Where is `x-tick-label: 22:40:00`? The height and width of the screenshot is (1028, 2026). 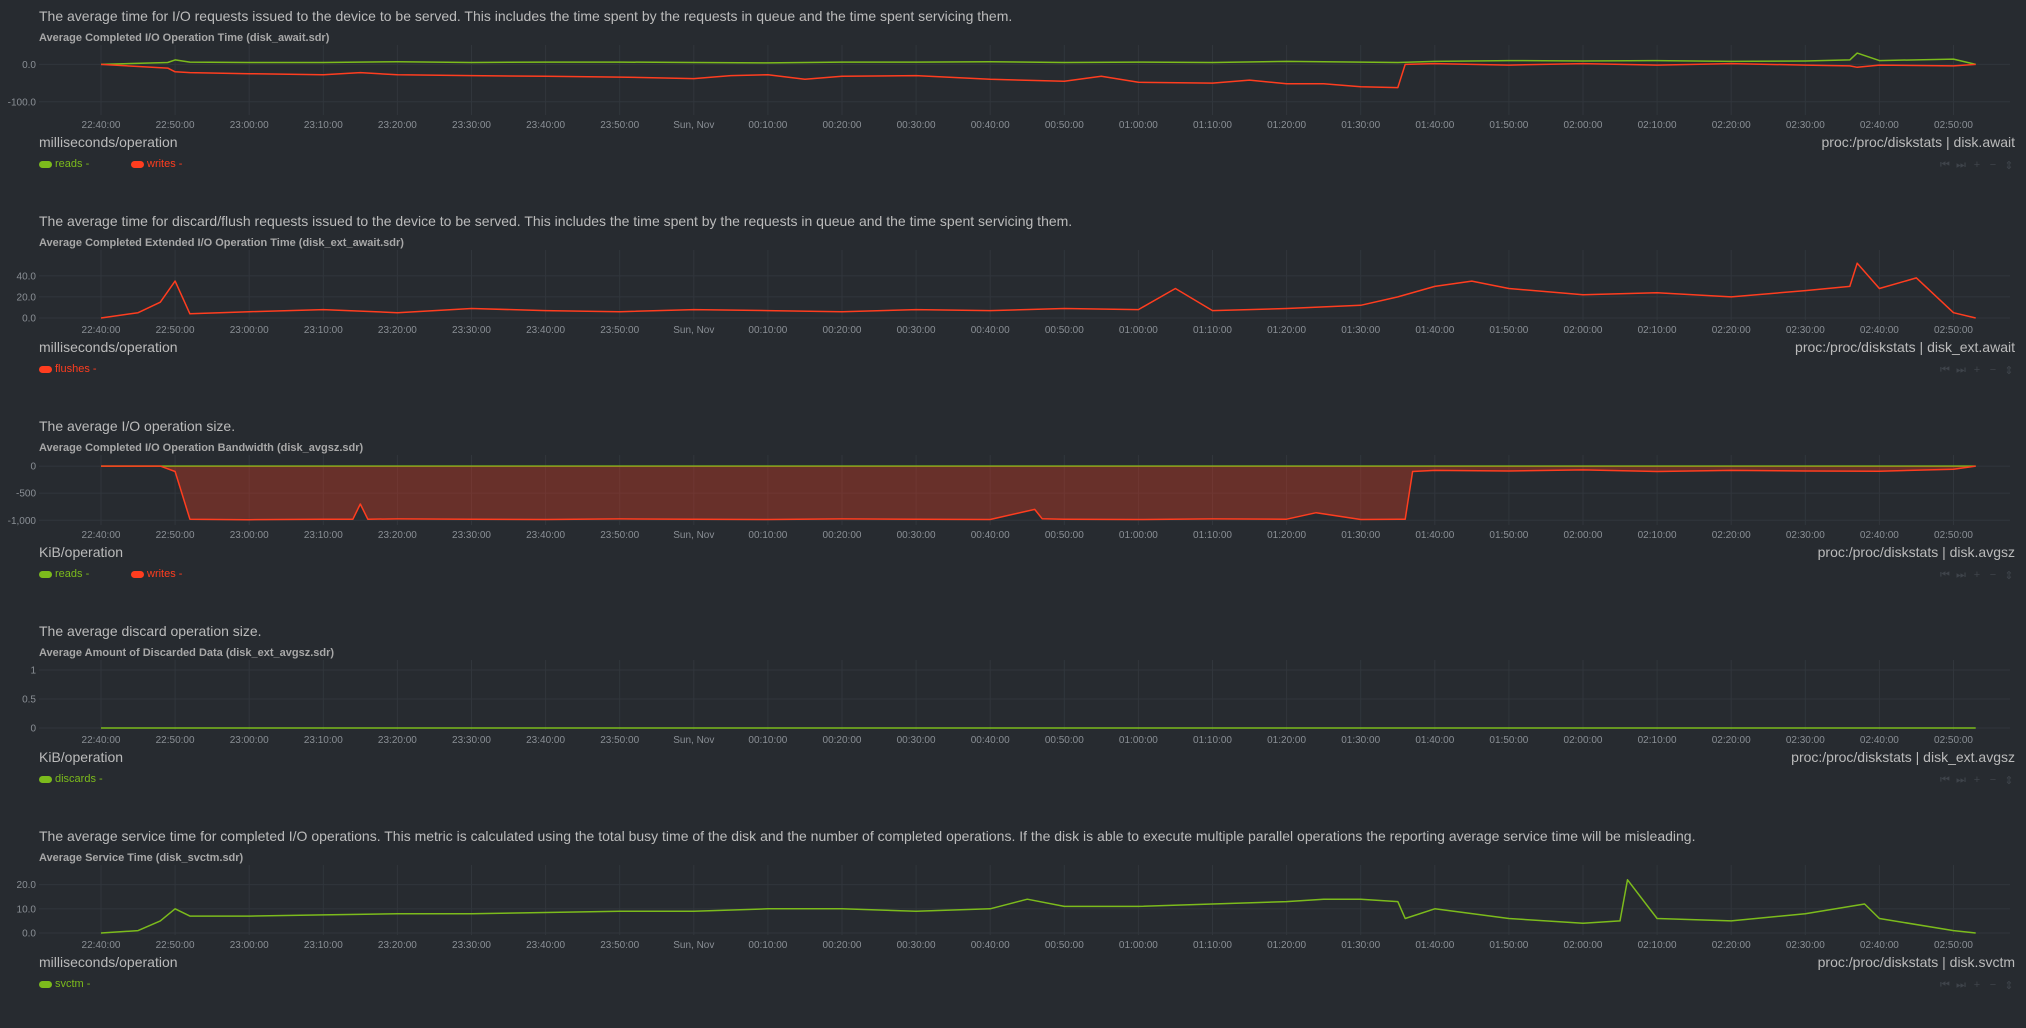 x-tick-label: 22:40:00 is located at coordinates (101, 740).